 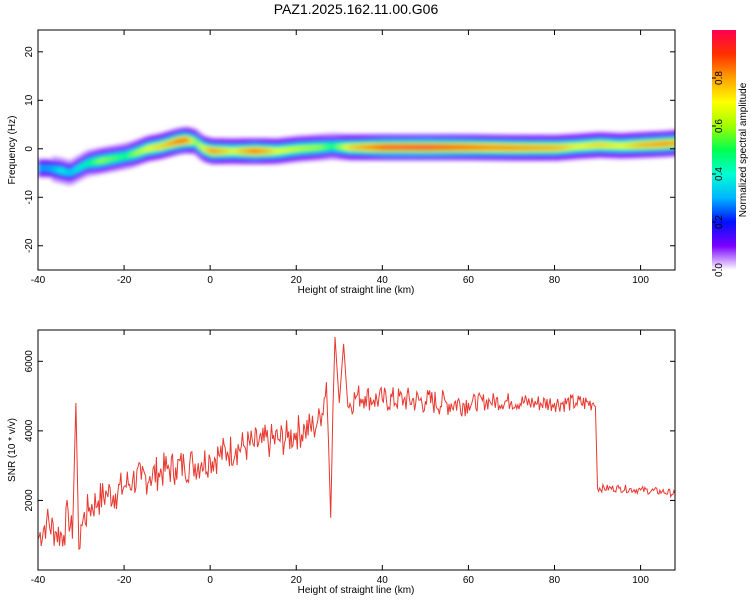 What do you see at coordinates (719, 78) in the screenshot?
I see `colorbar-tick-label: 0.8` at bounding box center [719, 78].